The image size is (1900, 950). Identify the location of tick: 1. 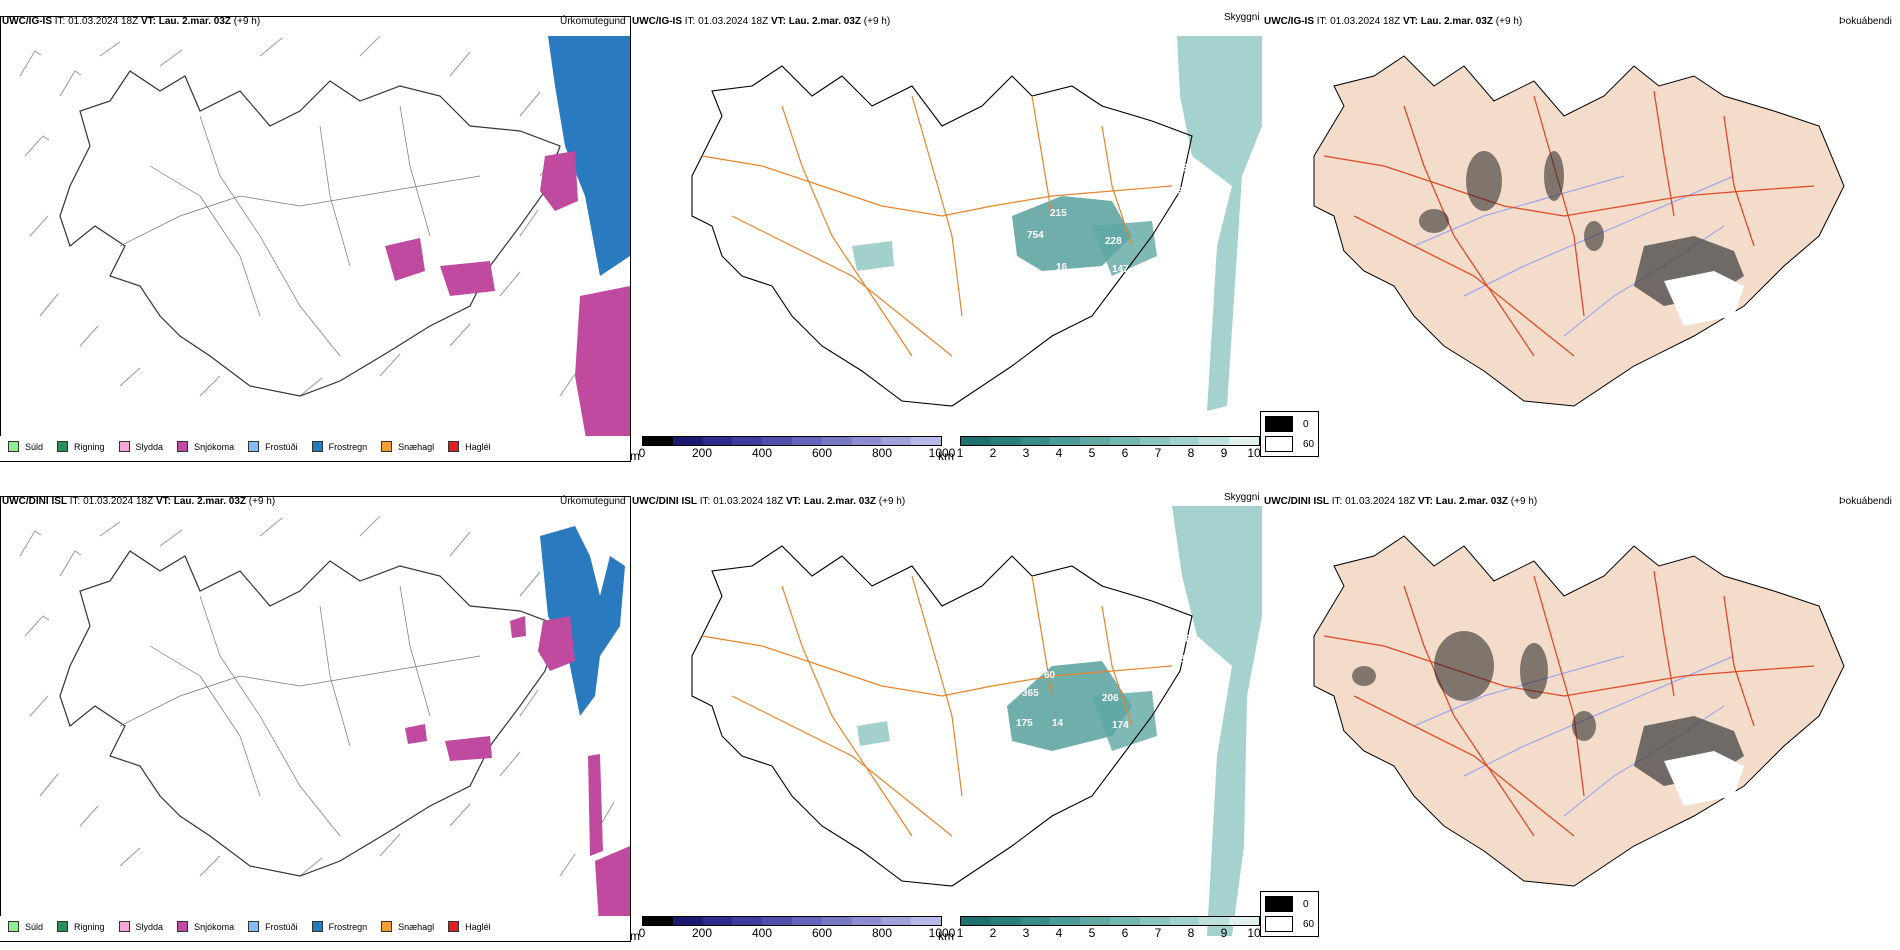
(960, 453).